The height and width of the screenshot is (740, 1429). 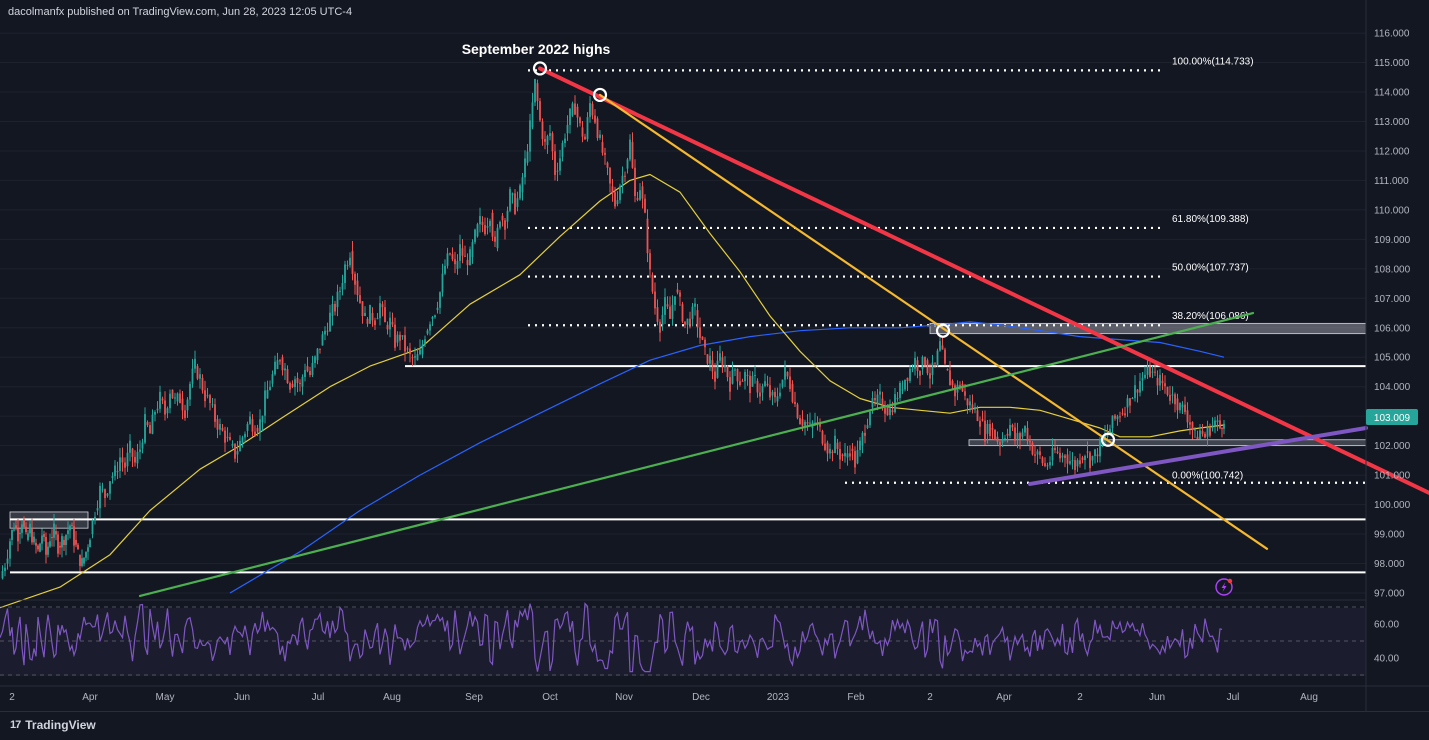 What do you see at coordinates (1224, 587) in the screenshot?
I see `flash-icon` at bounding box center [1224, 587].